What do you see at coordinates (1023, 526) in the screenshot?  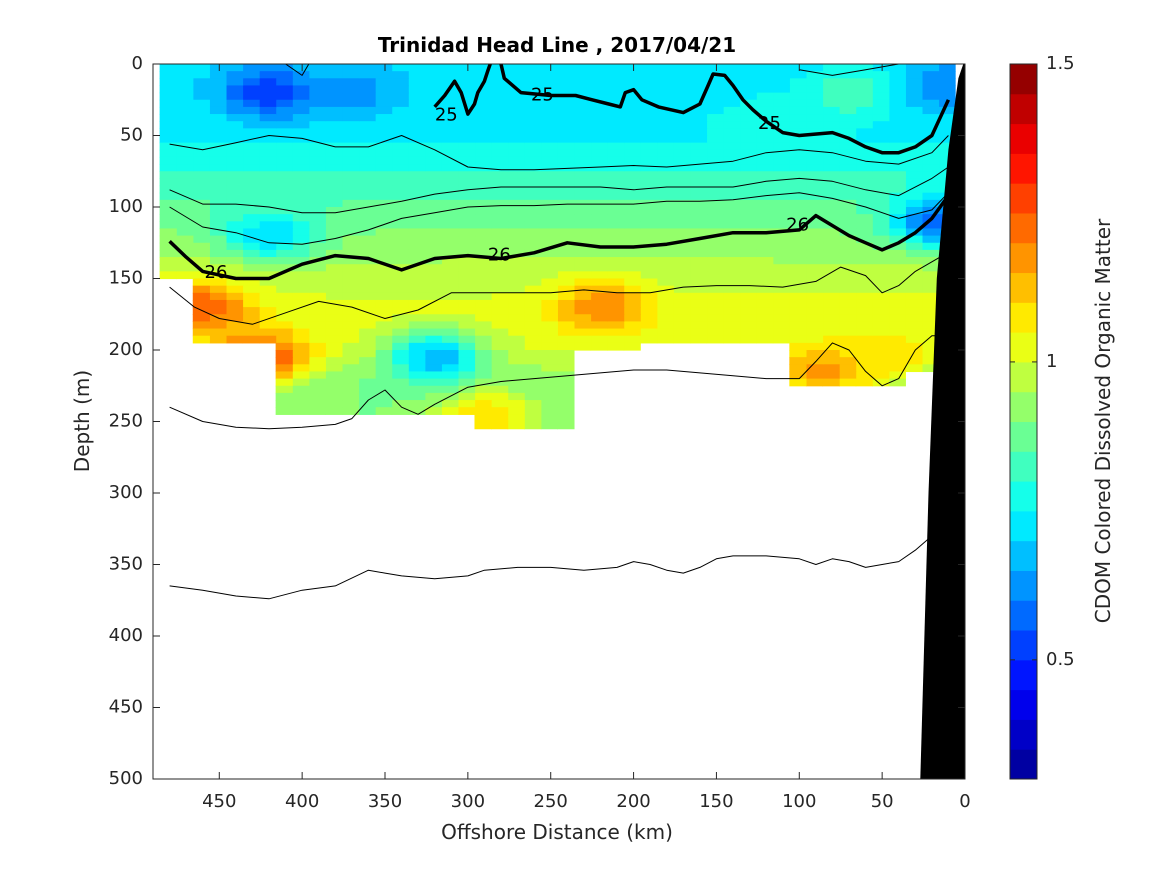 I see `colorbar-segment` at bounding box center [1023, 526].